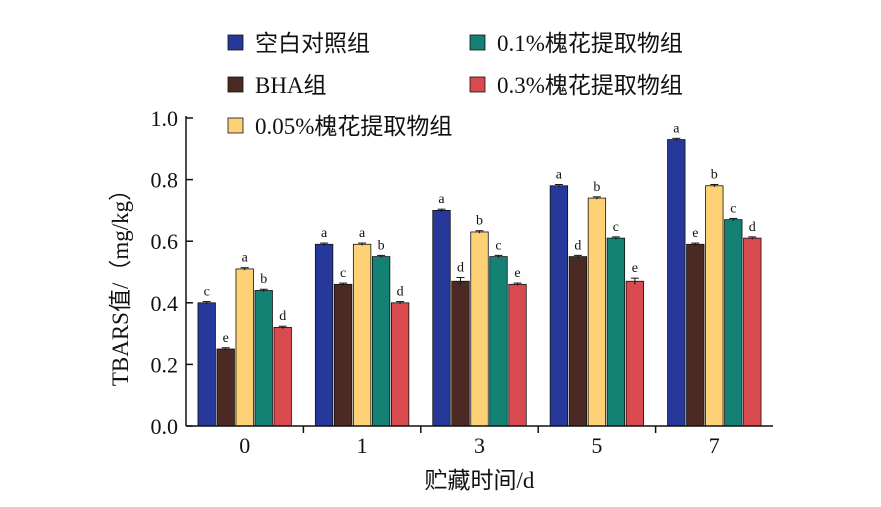 This screenshot has width=881, height=507. I want to click on y-axis-title: TBARS值/（mg/kg）, so click(120, 282).